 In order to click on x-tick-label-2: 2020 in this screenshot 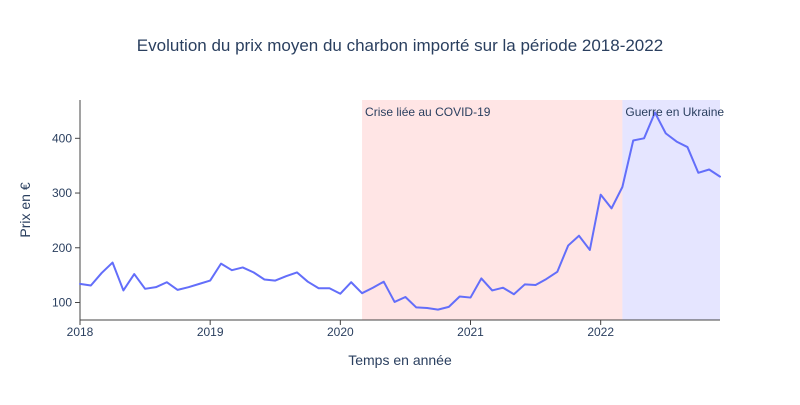, I will do `click(340, 332)`.